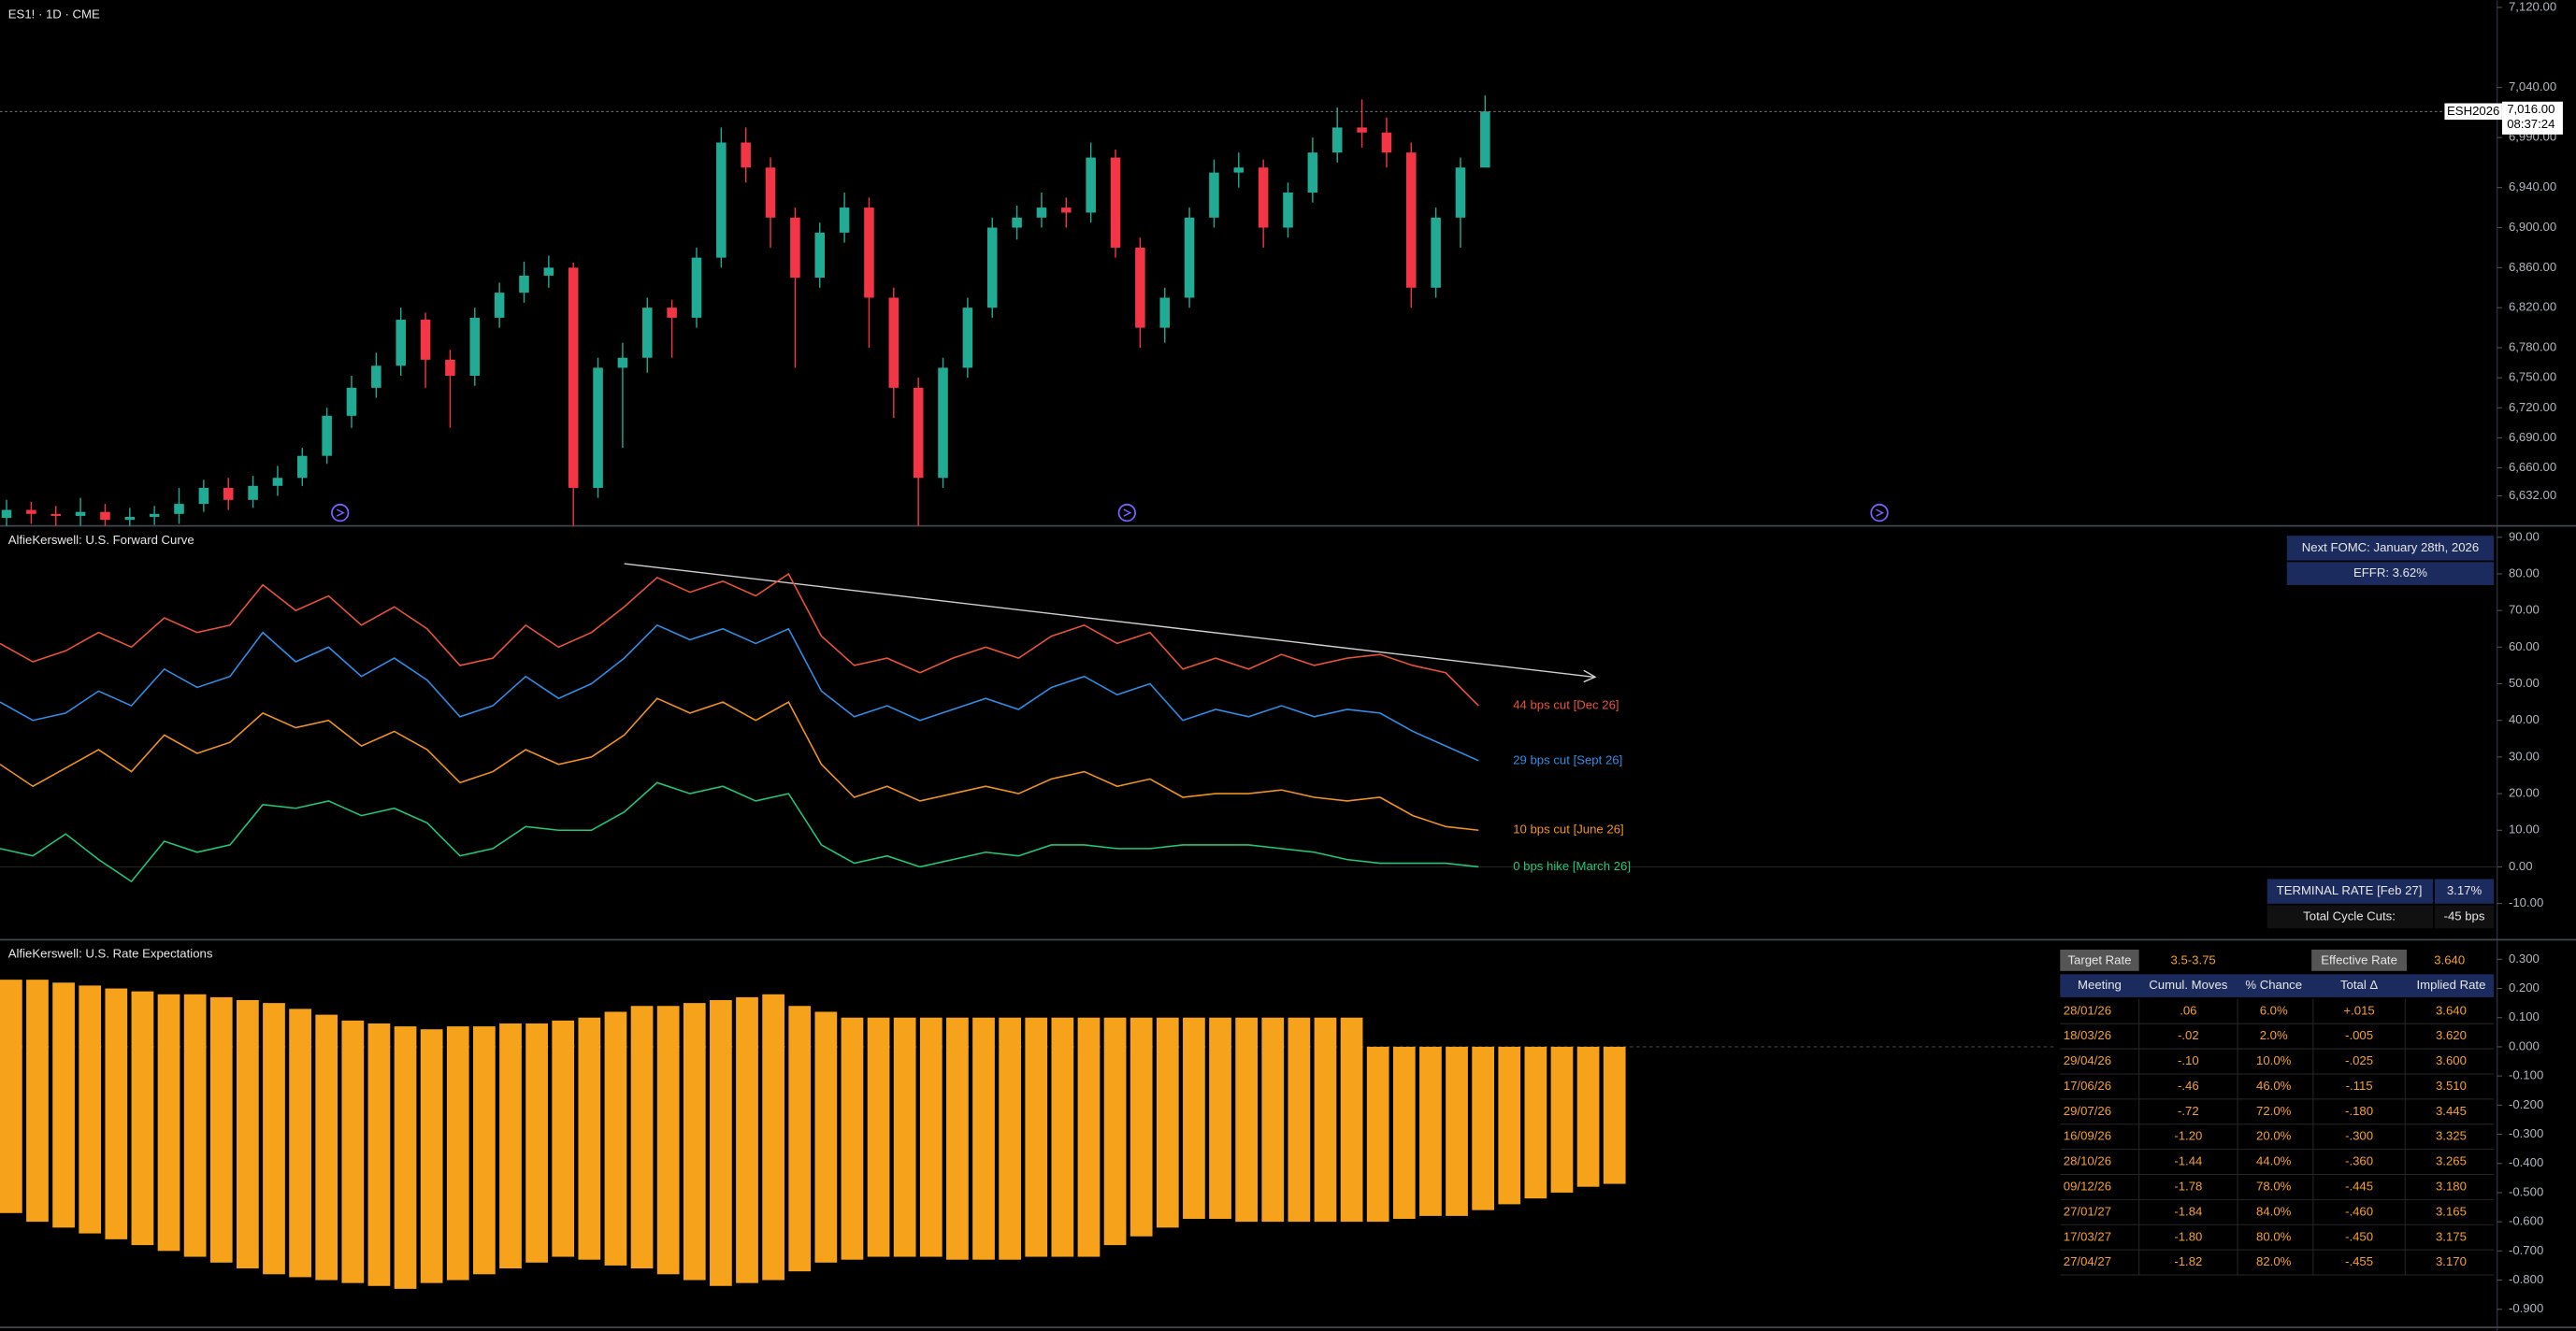 The width and height of the screenshot is (2576, 1331). Describe the element at coordinates (2188, 1111) in the screenshot. I see `table-cell: -.72` at that location.